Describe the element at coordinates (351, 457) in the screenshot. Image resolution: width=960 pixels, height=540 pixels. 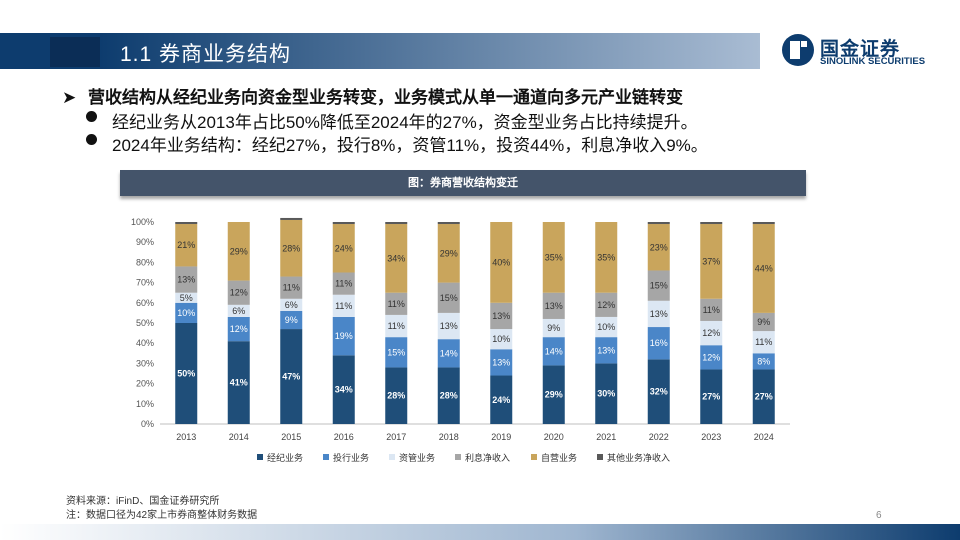
I see `legend-label: 投行业务` at that location.